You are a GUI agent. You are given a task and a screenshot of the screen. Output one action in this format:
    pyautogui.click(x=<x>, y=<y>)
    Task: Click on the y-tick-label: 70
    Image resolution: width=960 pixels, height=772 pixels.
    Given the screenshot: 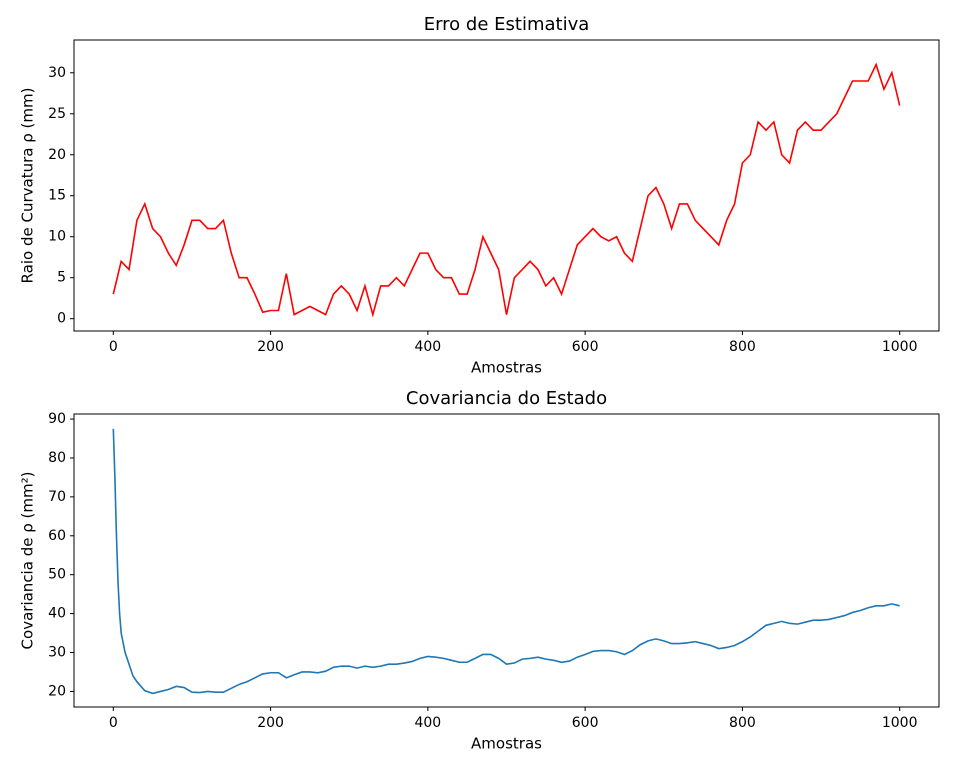 What is the action you would take?
    pyautogui.click(x=57, y=497)
    